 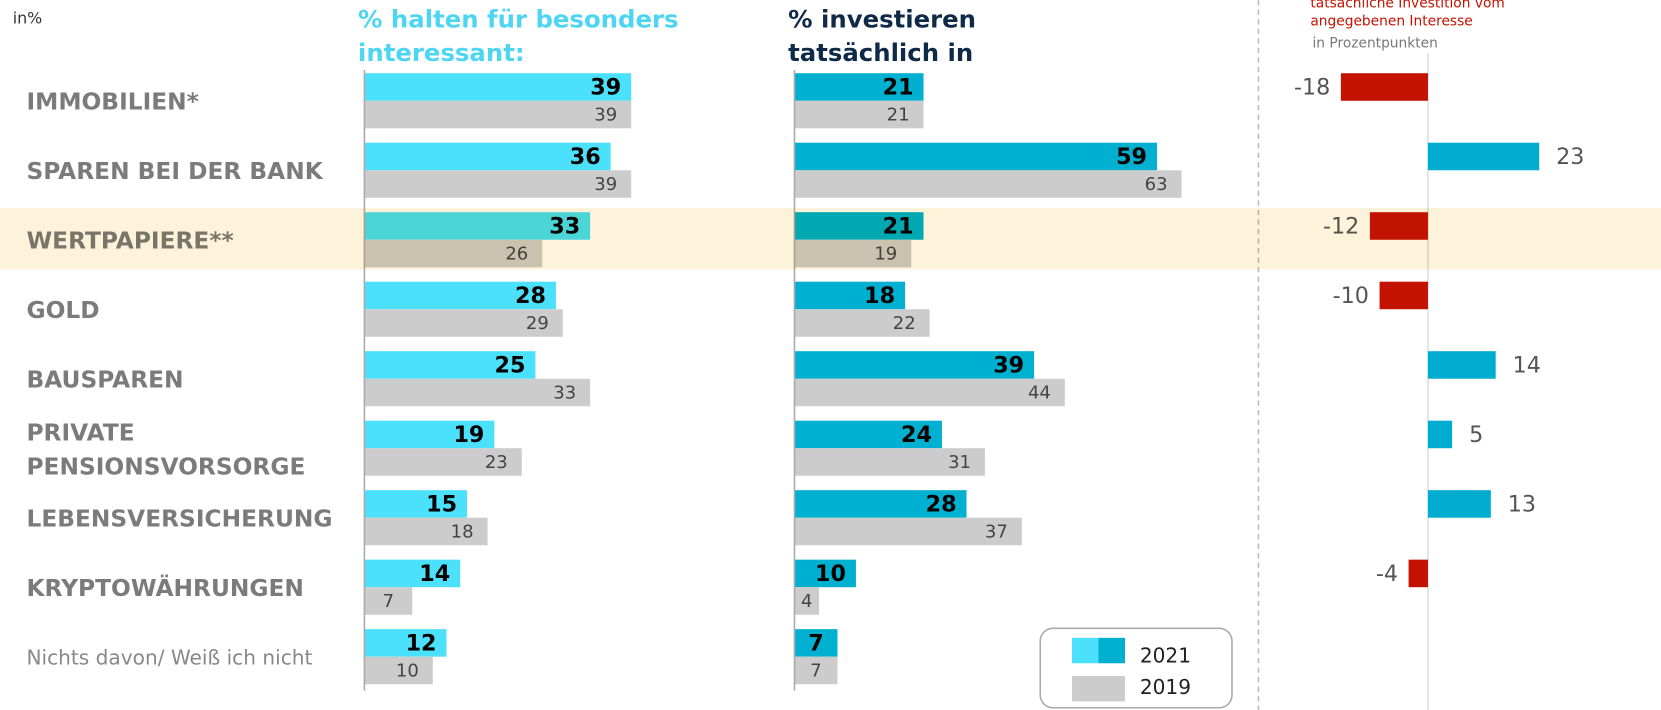 I want to click on panel-title: tatsächlich in, so click(x=880, y=52).